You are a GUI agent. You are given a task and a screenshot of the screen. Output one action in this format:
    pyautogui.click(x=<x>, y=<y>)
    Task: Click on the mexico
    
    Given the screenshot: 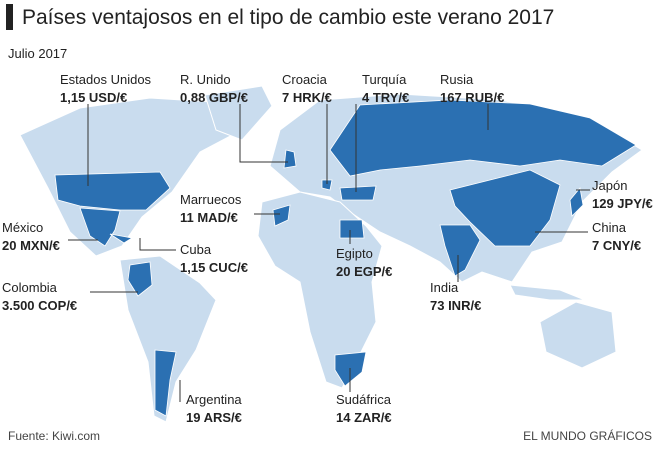 What is the action you would take?
    pyautogui.click(x=100, y=227)
    